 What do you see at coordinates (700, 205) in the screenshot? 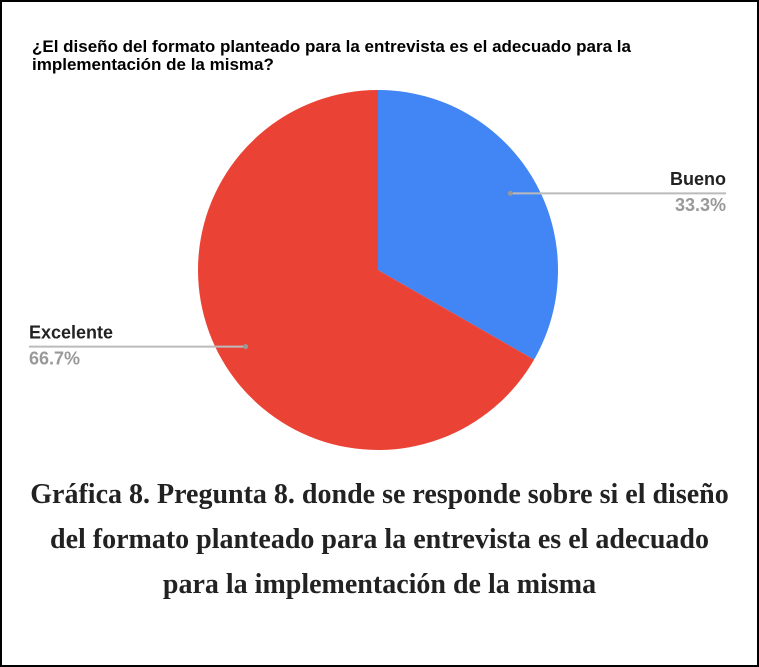
I see `value-label: 33.3%` at bounding box center [700, 205].